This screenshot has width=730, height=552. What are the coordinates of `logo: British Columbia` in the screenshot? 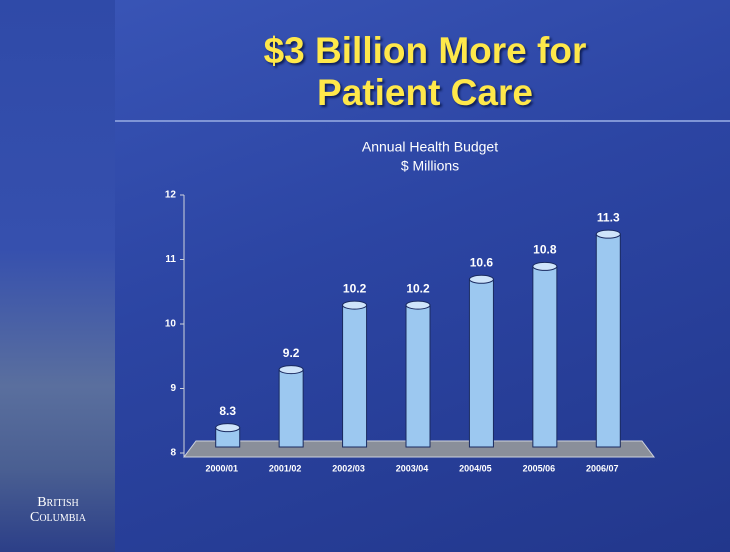 It's located at (58, 510).